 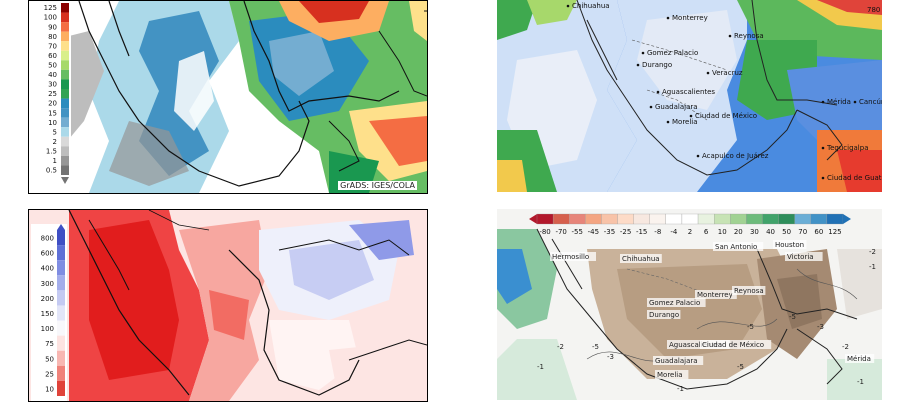 What do you see at coordinates (750, 327) in the screenshot?
I see `contour-label: -5` at bounding box center [750, 327].